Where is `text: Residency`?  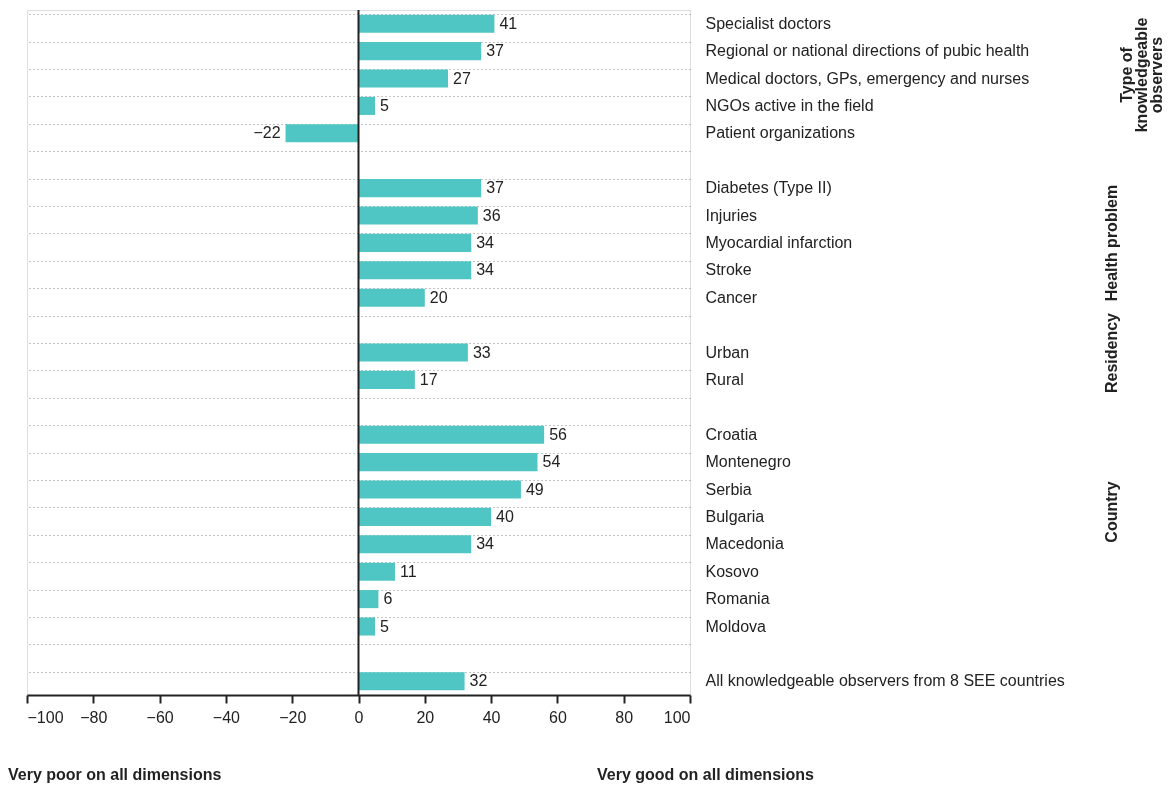 text: Residency is located at coordinates (1111, 353).